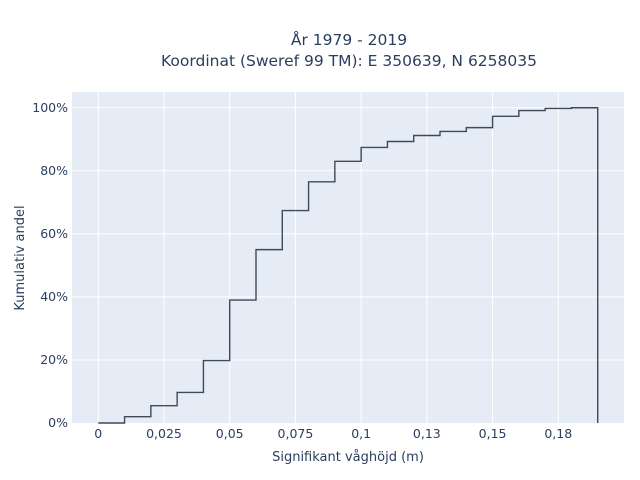 Image resolution: width=640 pixels, height=480 pixels. I want to click on y-tick-label: 20%, so click(54, 359).